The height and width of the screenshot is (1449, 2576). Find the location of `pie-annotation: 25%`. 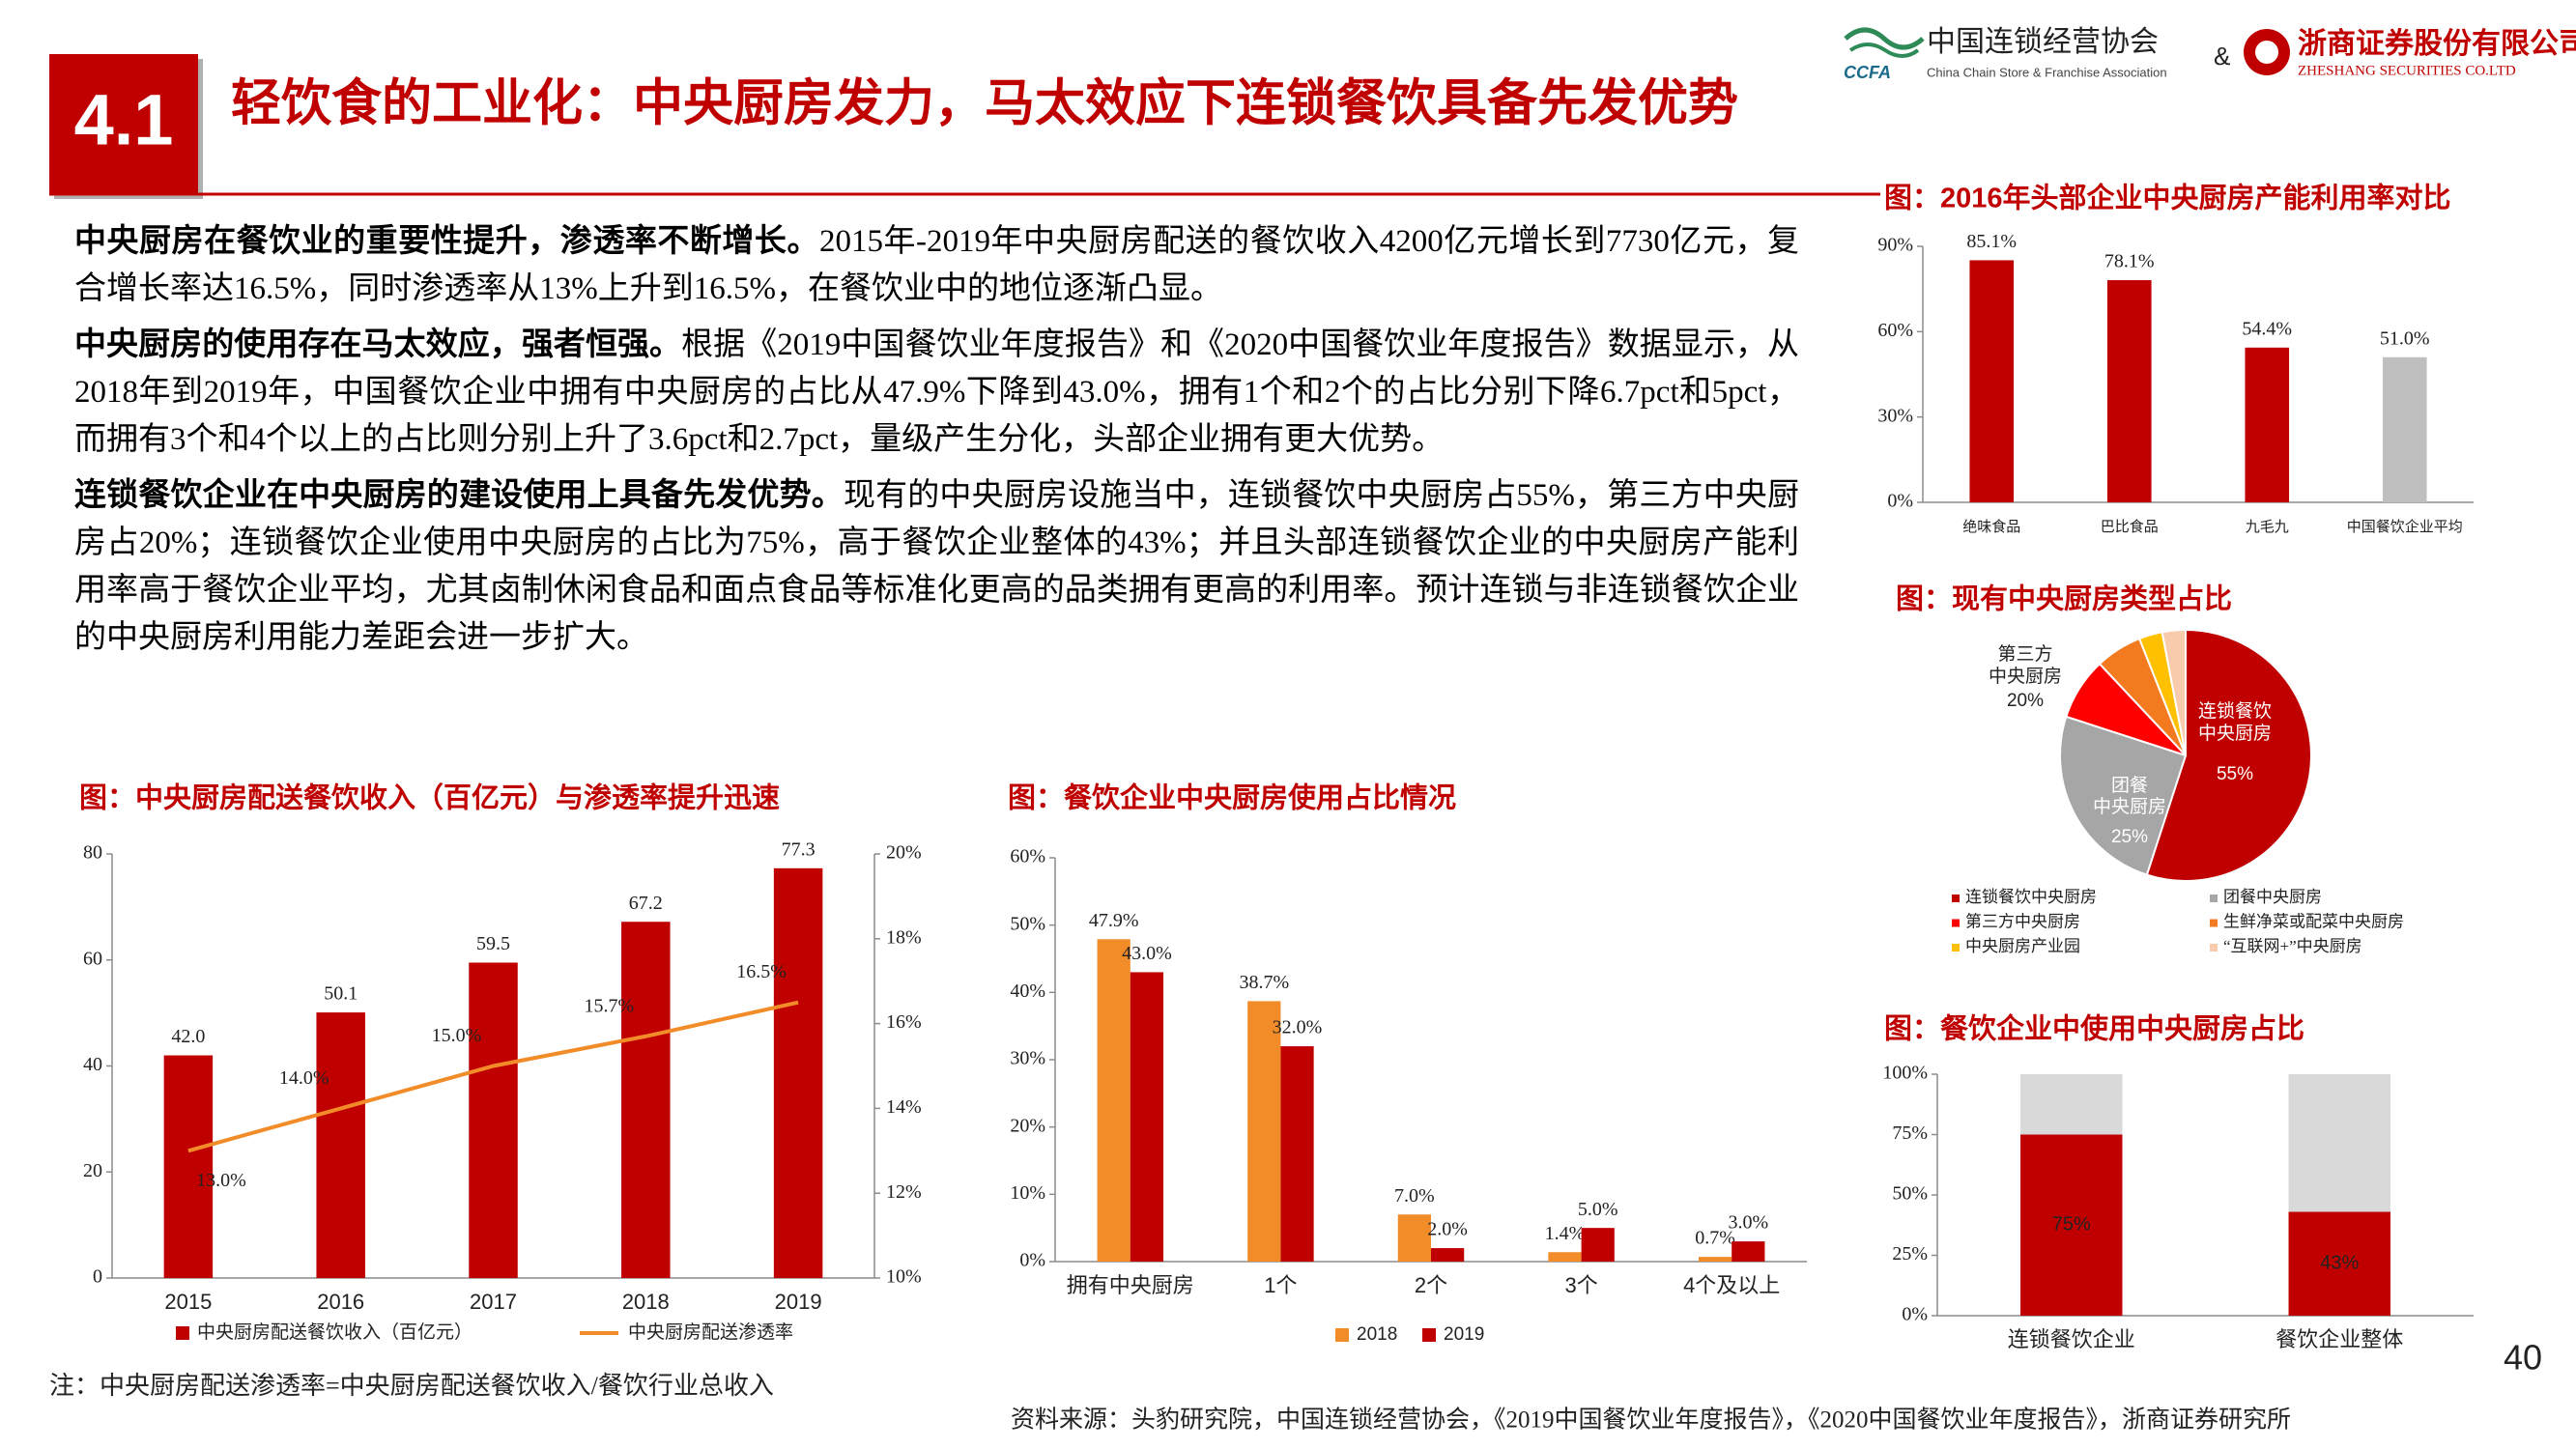

pie-annotation: 25% is located at coordinates (2130, 837).